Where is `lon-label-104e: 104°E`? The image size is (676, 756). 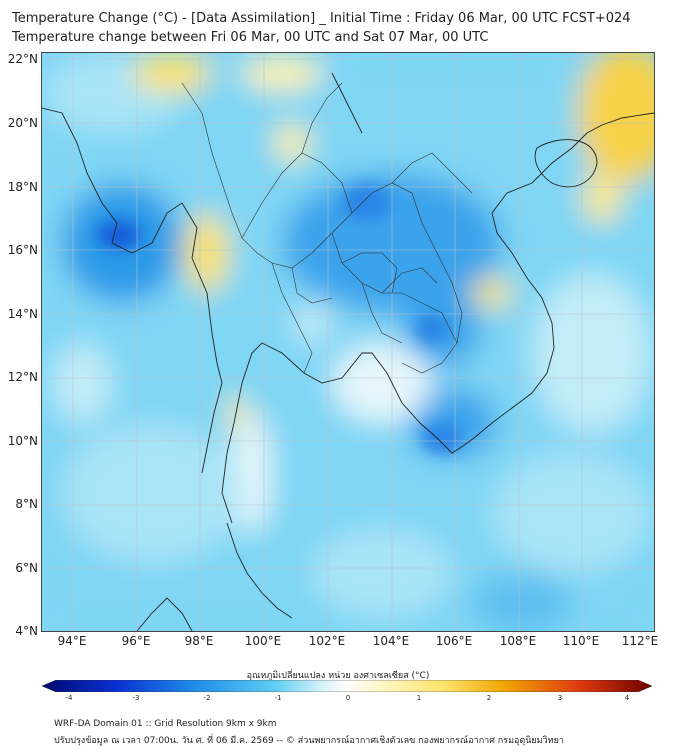
lon-label-104e: 104°E is located at coordinates (391, 641).